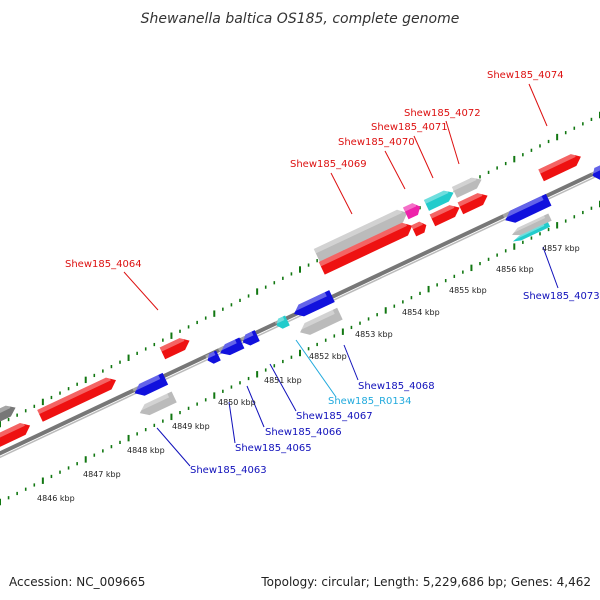 This screenshot has width=600, height=600. Describe the element at coordinates (374, 334) in the screenshot. I see `tick-label: 4853 kbp` at that location.